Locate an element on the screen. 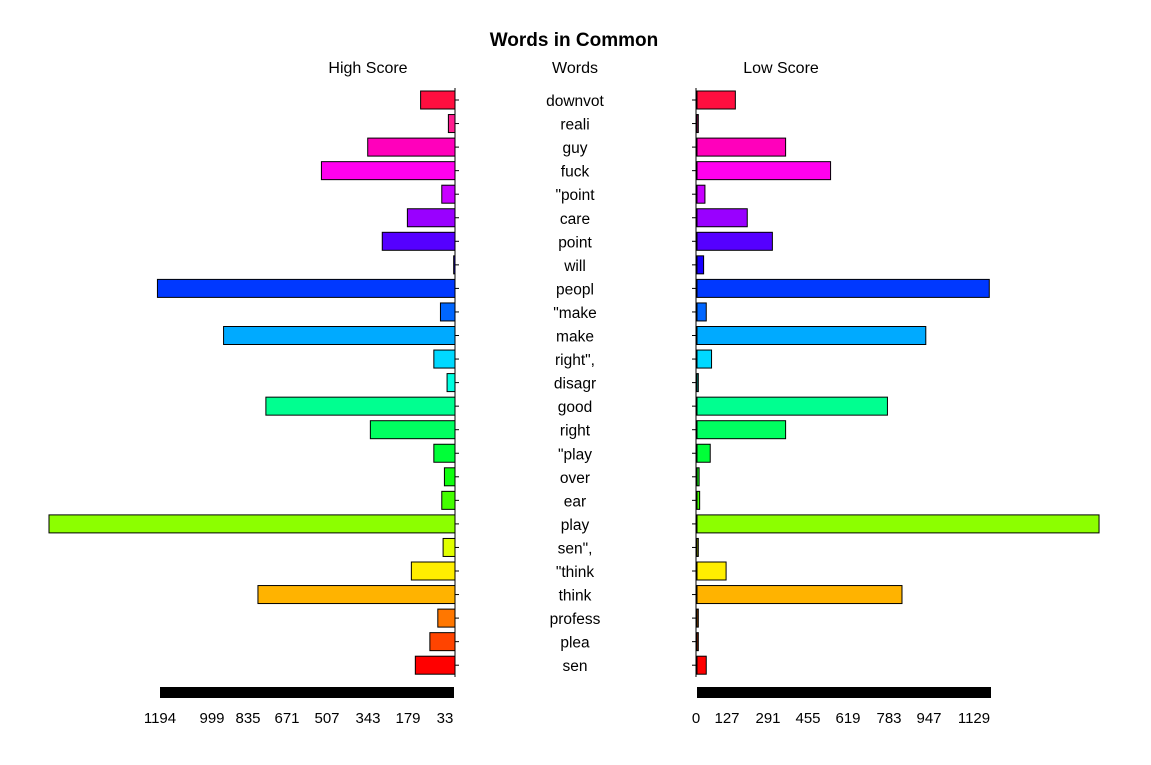  high-score-bar-care is located at coordinates (431, 218).